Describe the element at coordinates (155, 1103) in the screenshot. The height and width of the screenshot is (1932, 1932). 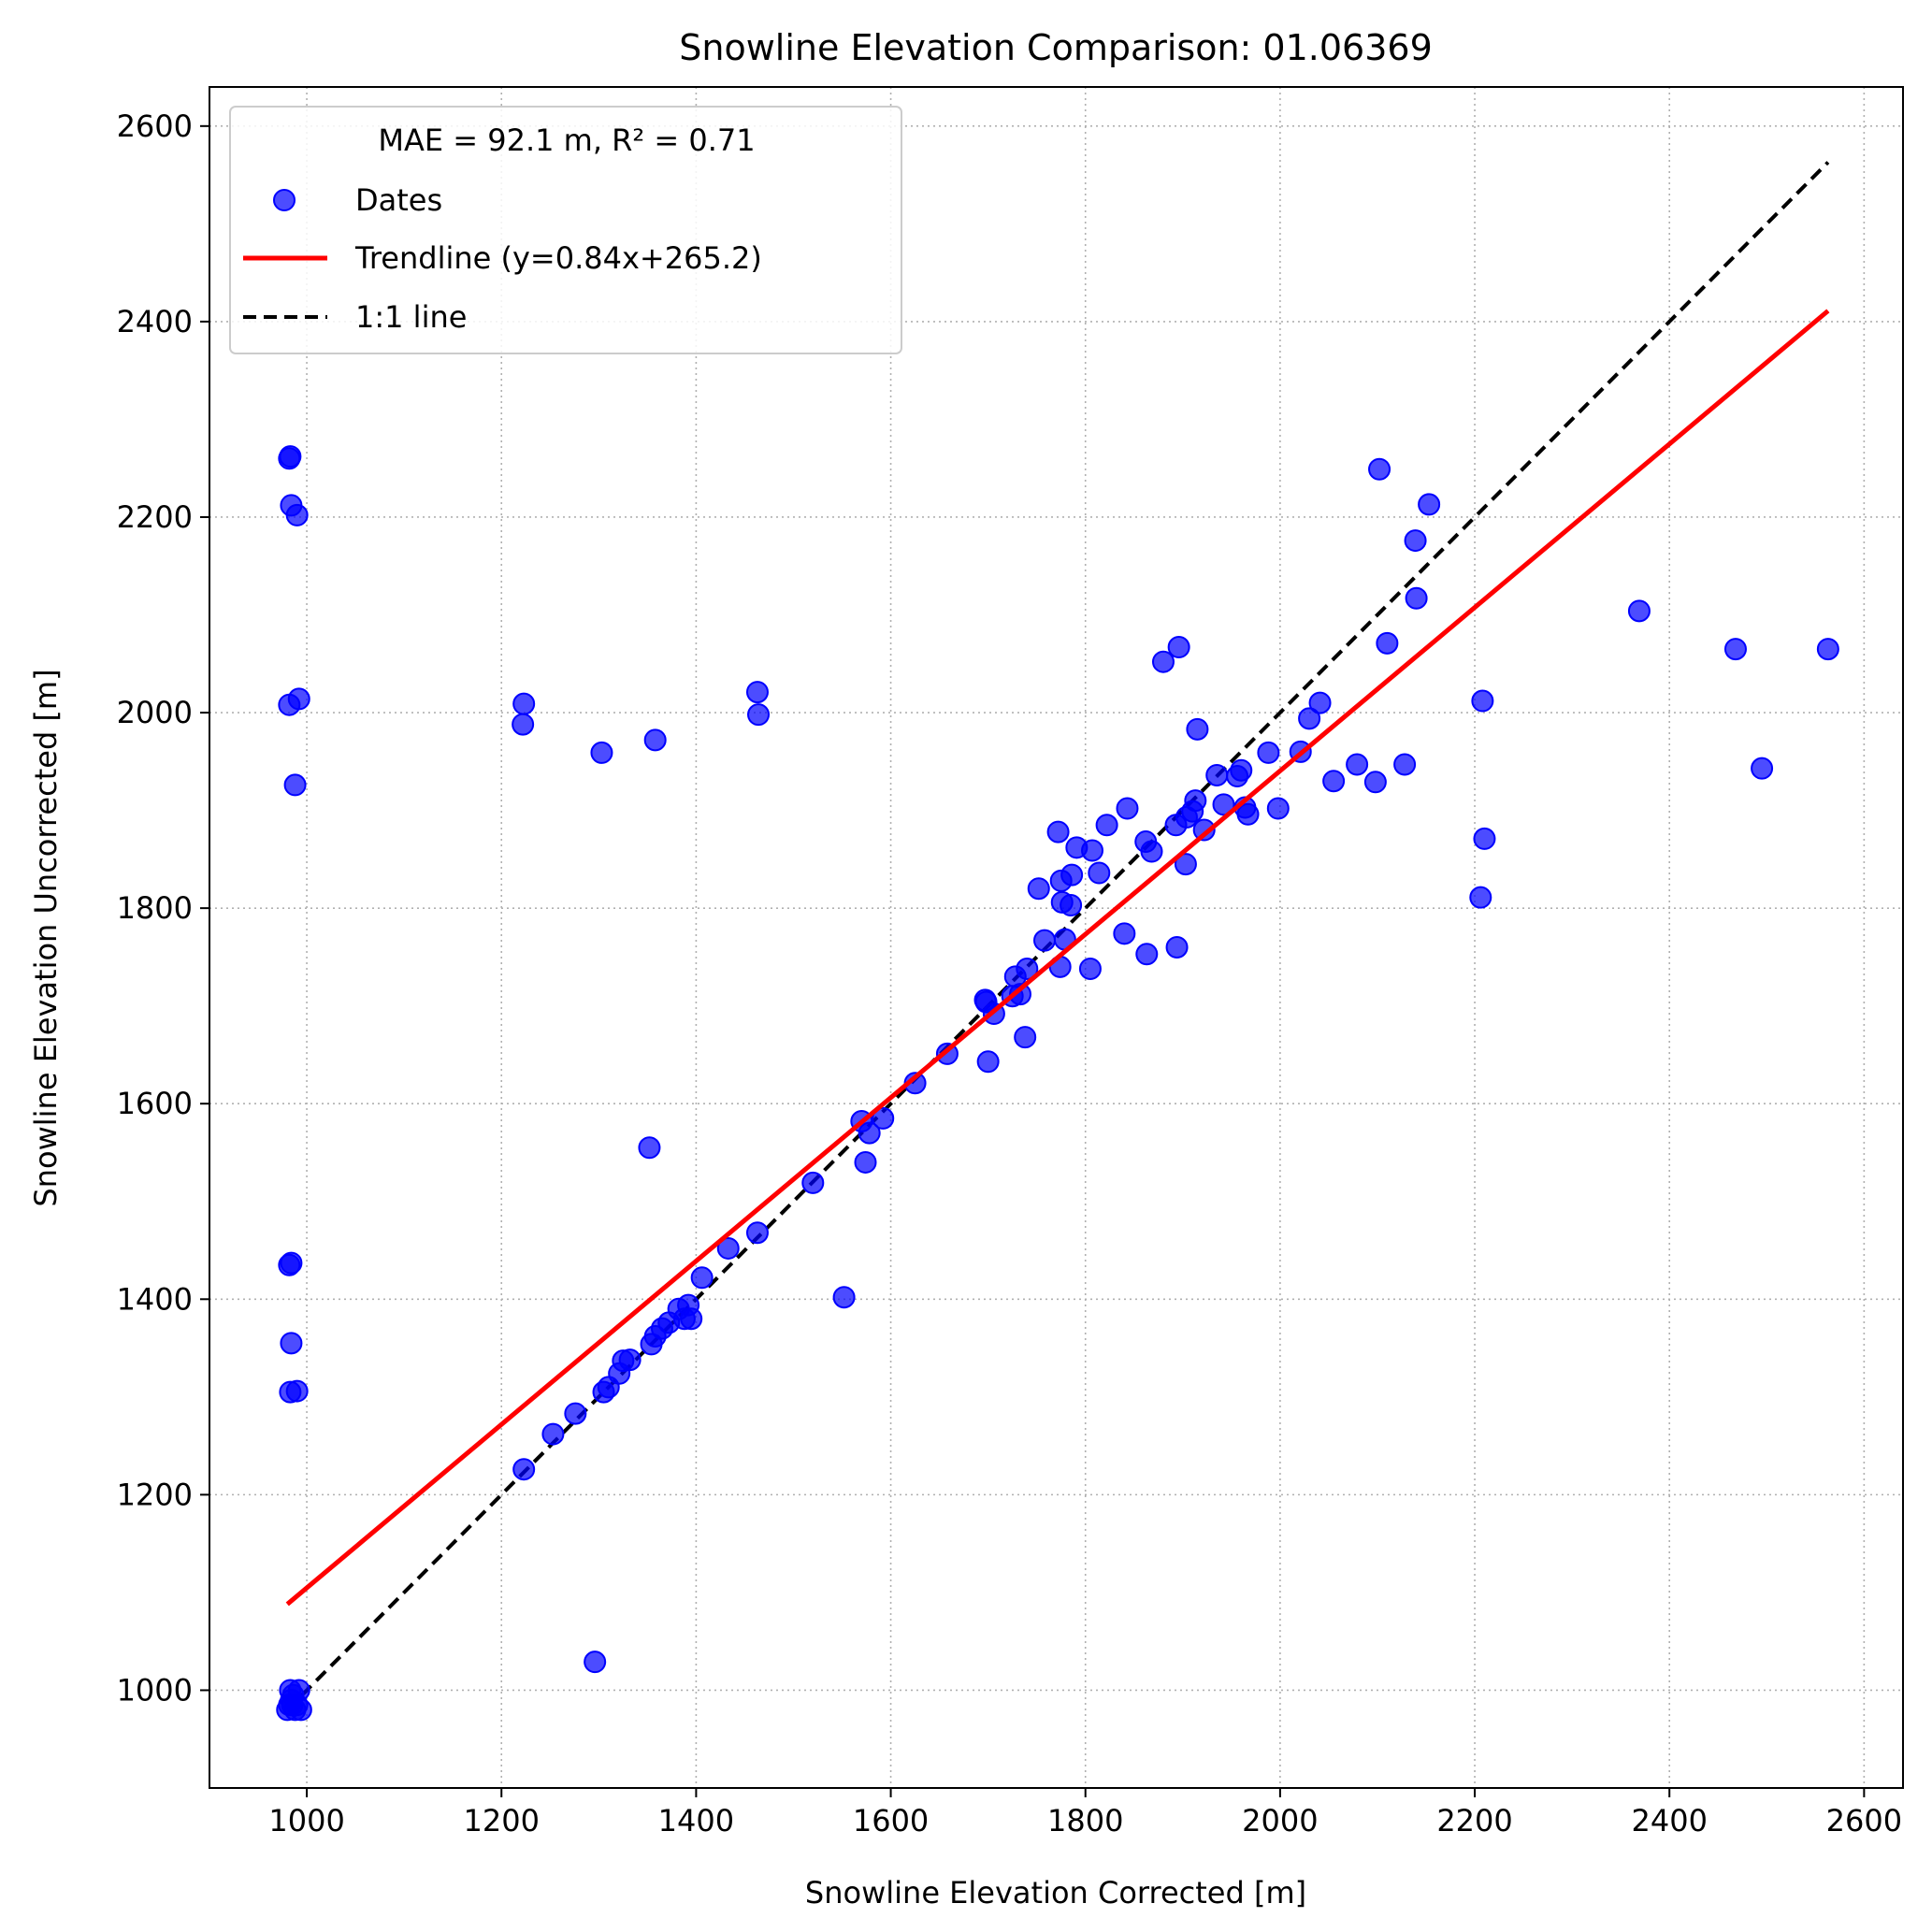
I see `y-tick-label: 1600` at that location.